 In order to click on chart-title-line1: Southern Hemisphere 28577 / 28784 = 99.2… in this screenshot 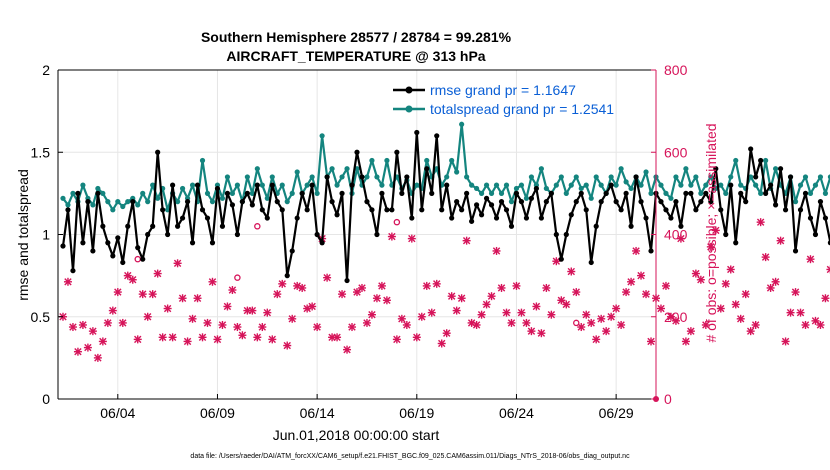, I will do `click(356, 37)`.